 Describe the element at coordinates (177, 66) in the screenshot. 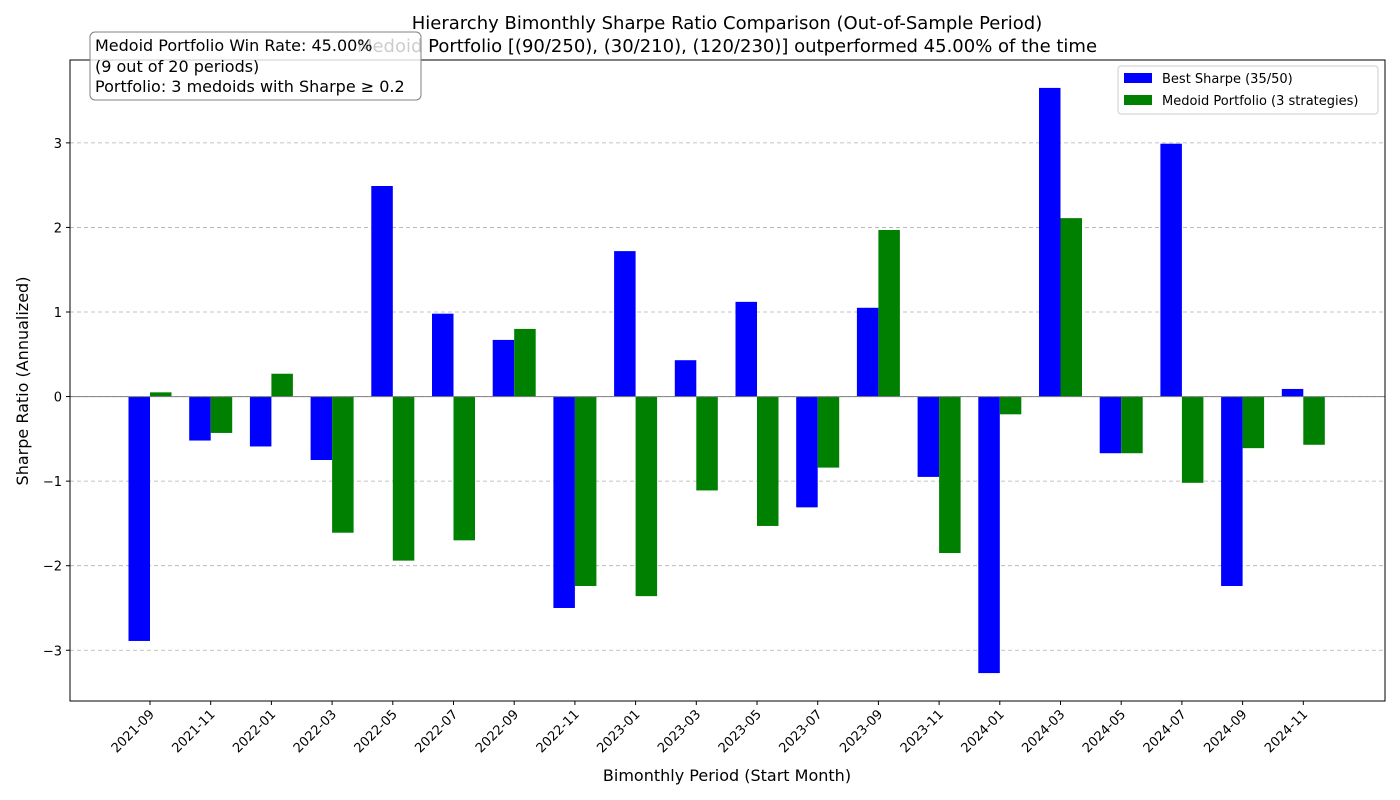

I see `annotation-line-periods: (9 out of 20 periods)` at that location.